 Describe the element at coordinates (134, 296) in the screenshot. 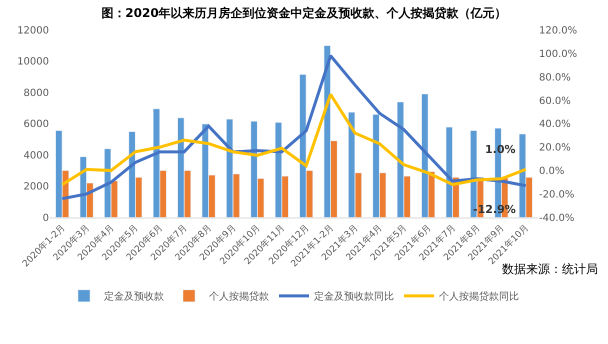

I see `legend-label: 定金及预收款` at that location.